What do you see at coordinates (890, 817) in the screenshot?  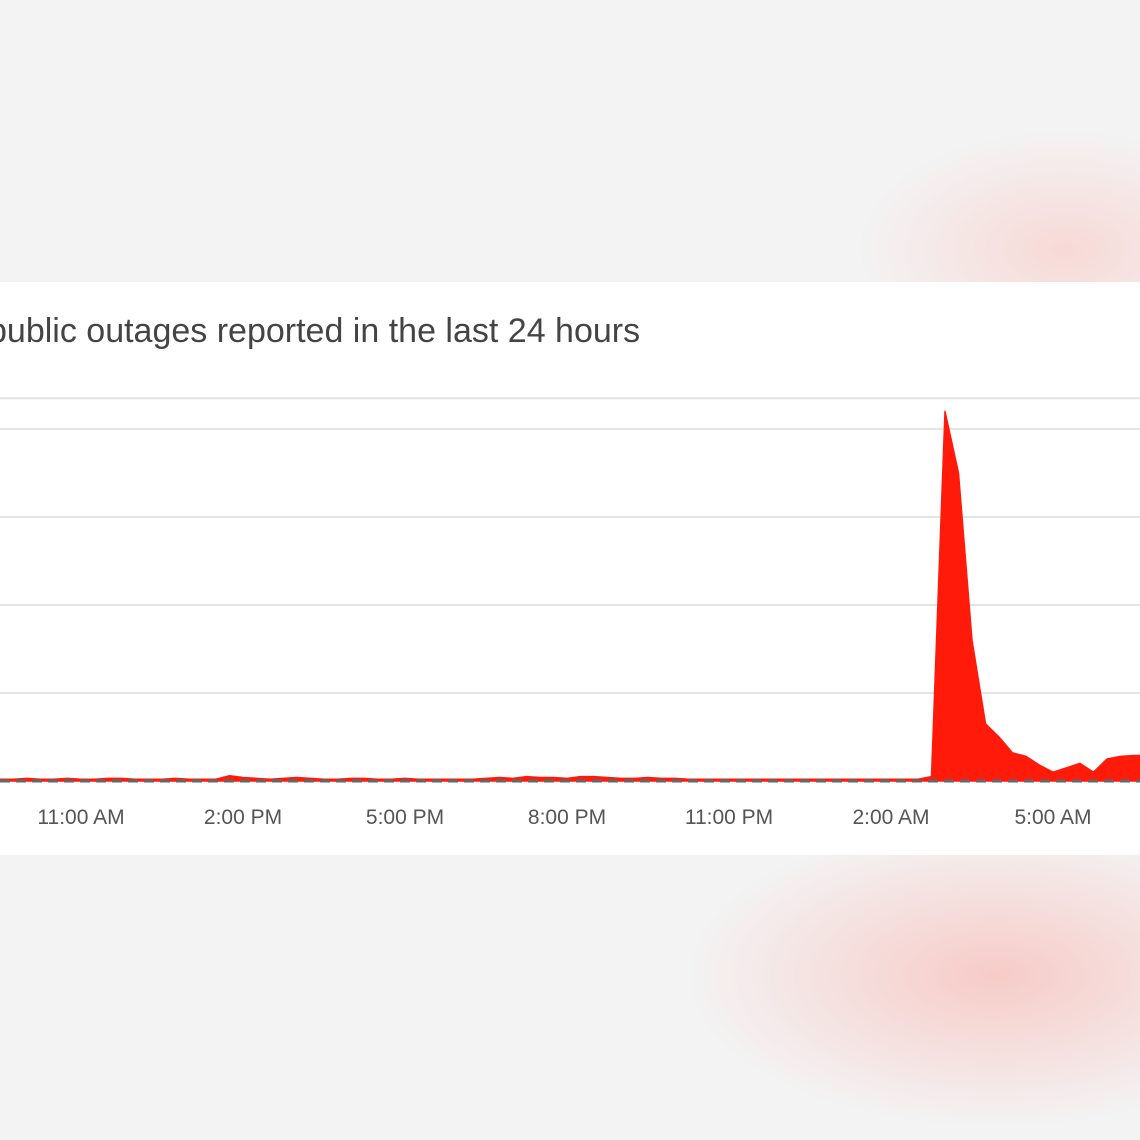 I see `x-tick-label: 2:00 AM` at bounding box center [890, 817].